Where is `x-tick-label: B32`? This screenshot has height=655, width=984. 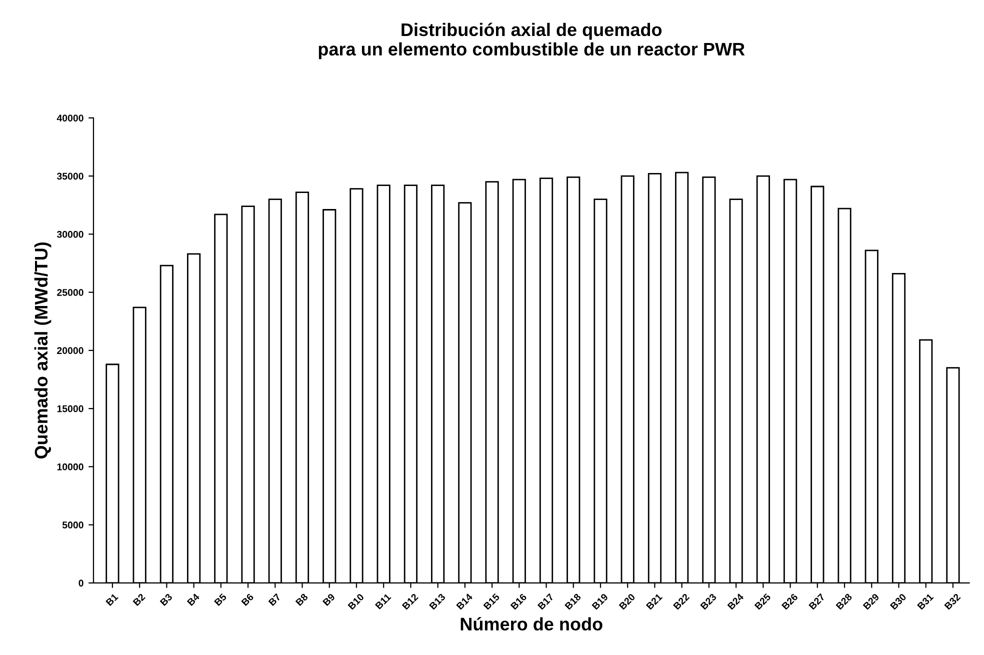 x-tick-label: B32 is located at coordinates (952, 601).